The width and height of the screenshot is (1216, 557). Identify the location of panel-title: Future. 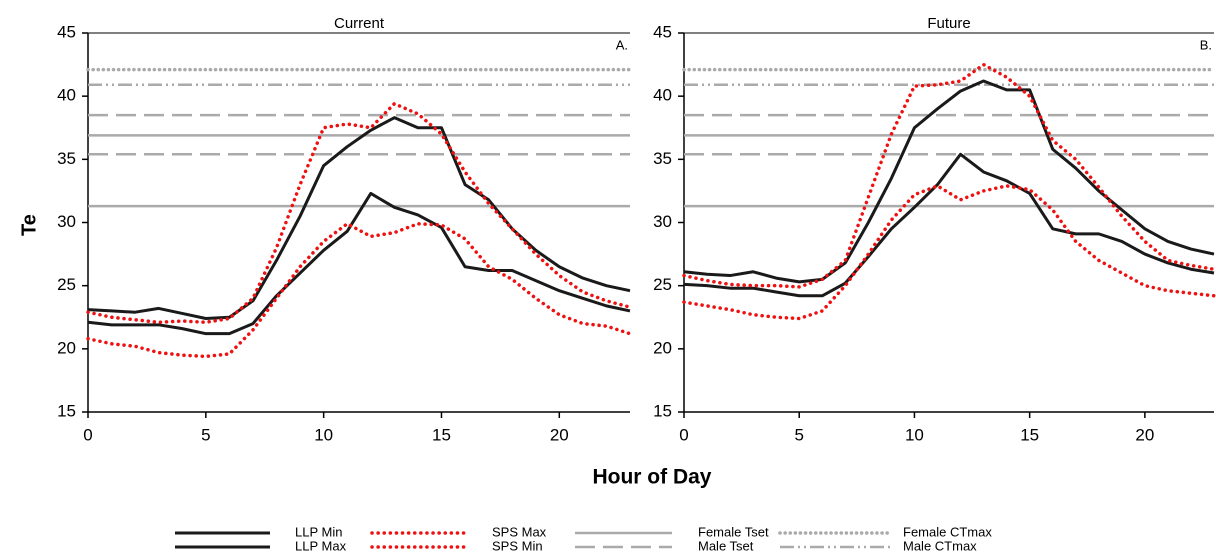
(948, 23).